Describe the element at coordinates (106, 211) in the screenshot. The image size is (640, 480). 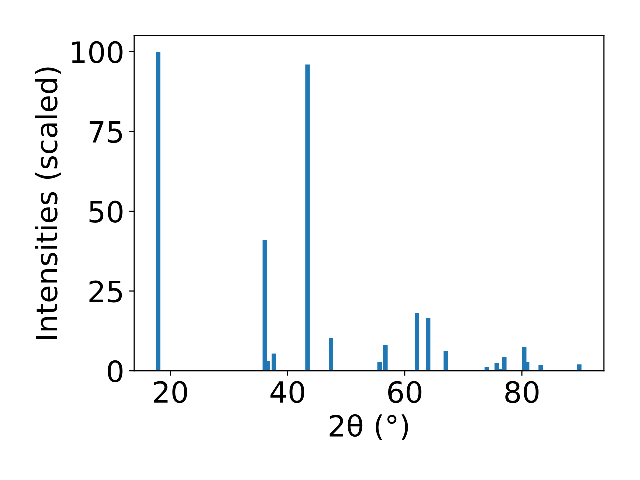
I see `y-tick-label: 50` at that location.